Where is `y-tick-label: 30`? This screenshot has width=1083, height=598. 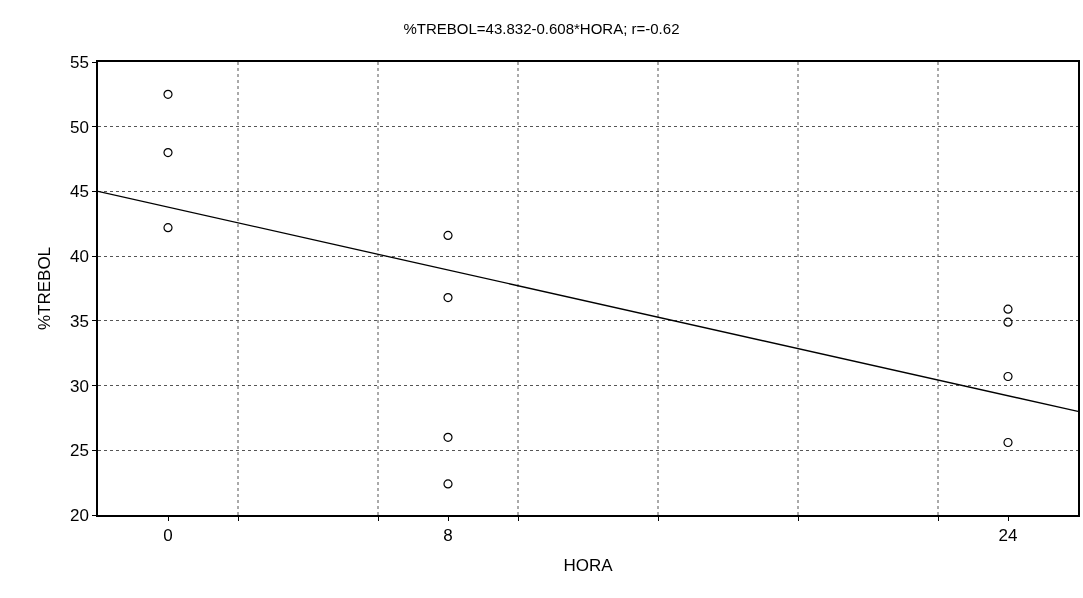
y-tick-label: 30 is located at coordinates (79, 386).